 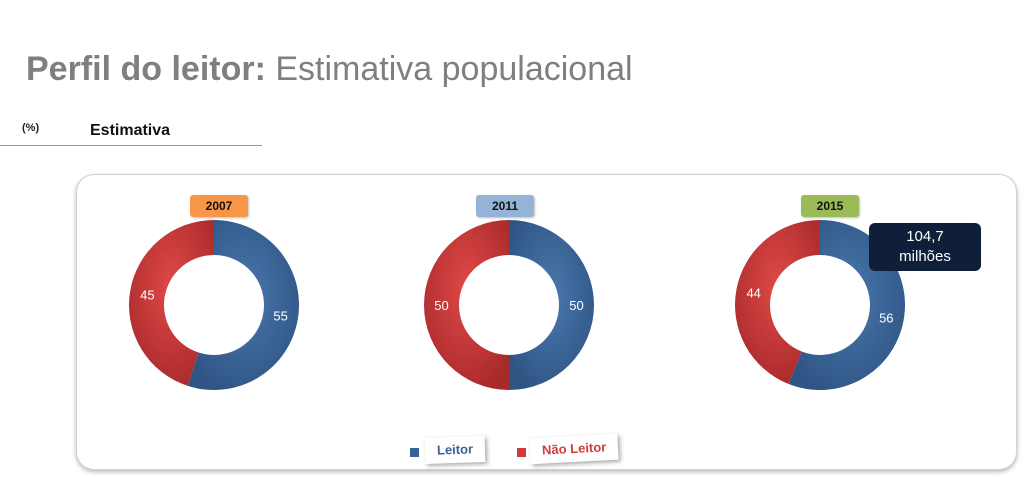 What do you see at coordinates (505, 206) in the screenshot?
I see `year-tag-2011: 2011` at bounding box center [505, 206].